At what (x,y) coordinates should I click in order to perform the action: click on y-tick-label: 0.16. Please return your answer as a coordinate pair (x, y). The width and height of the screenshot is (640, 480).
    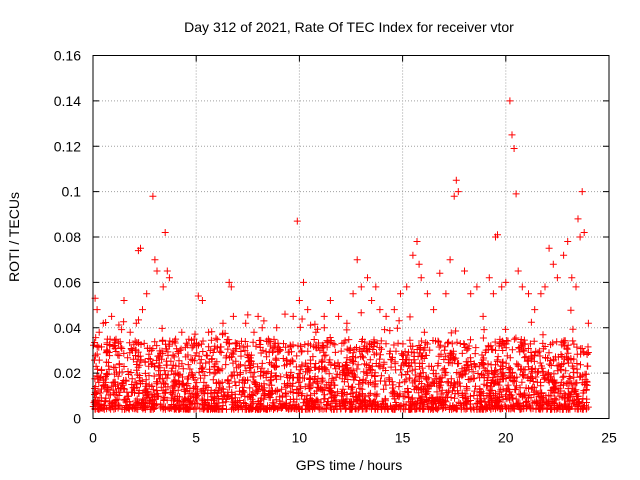
    Looking at the image, I should click on (67, 56).